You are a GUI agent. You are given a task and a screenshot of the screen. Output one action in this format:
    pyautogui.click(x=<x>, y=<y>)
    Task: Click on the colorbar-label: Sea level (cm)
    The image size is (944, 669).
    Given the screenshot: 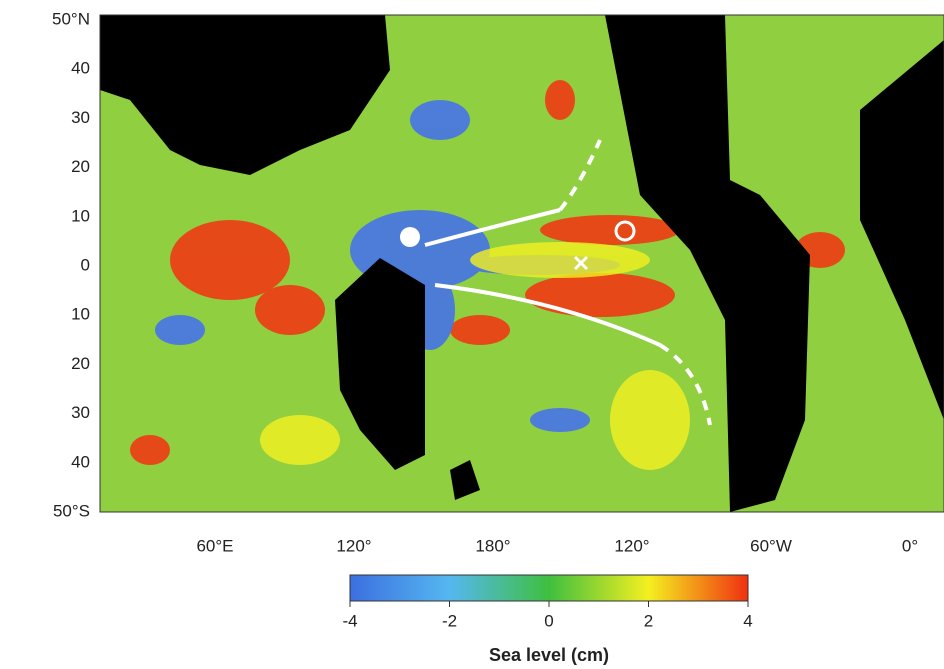 What is the action you would take?
    pyautogui.click(x=549, y=655)
    